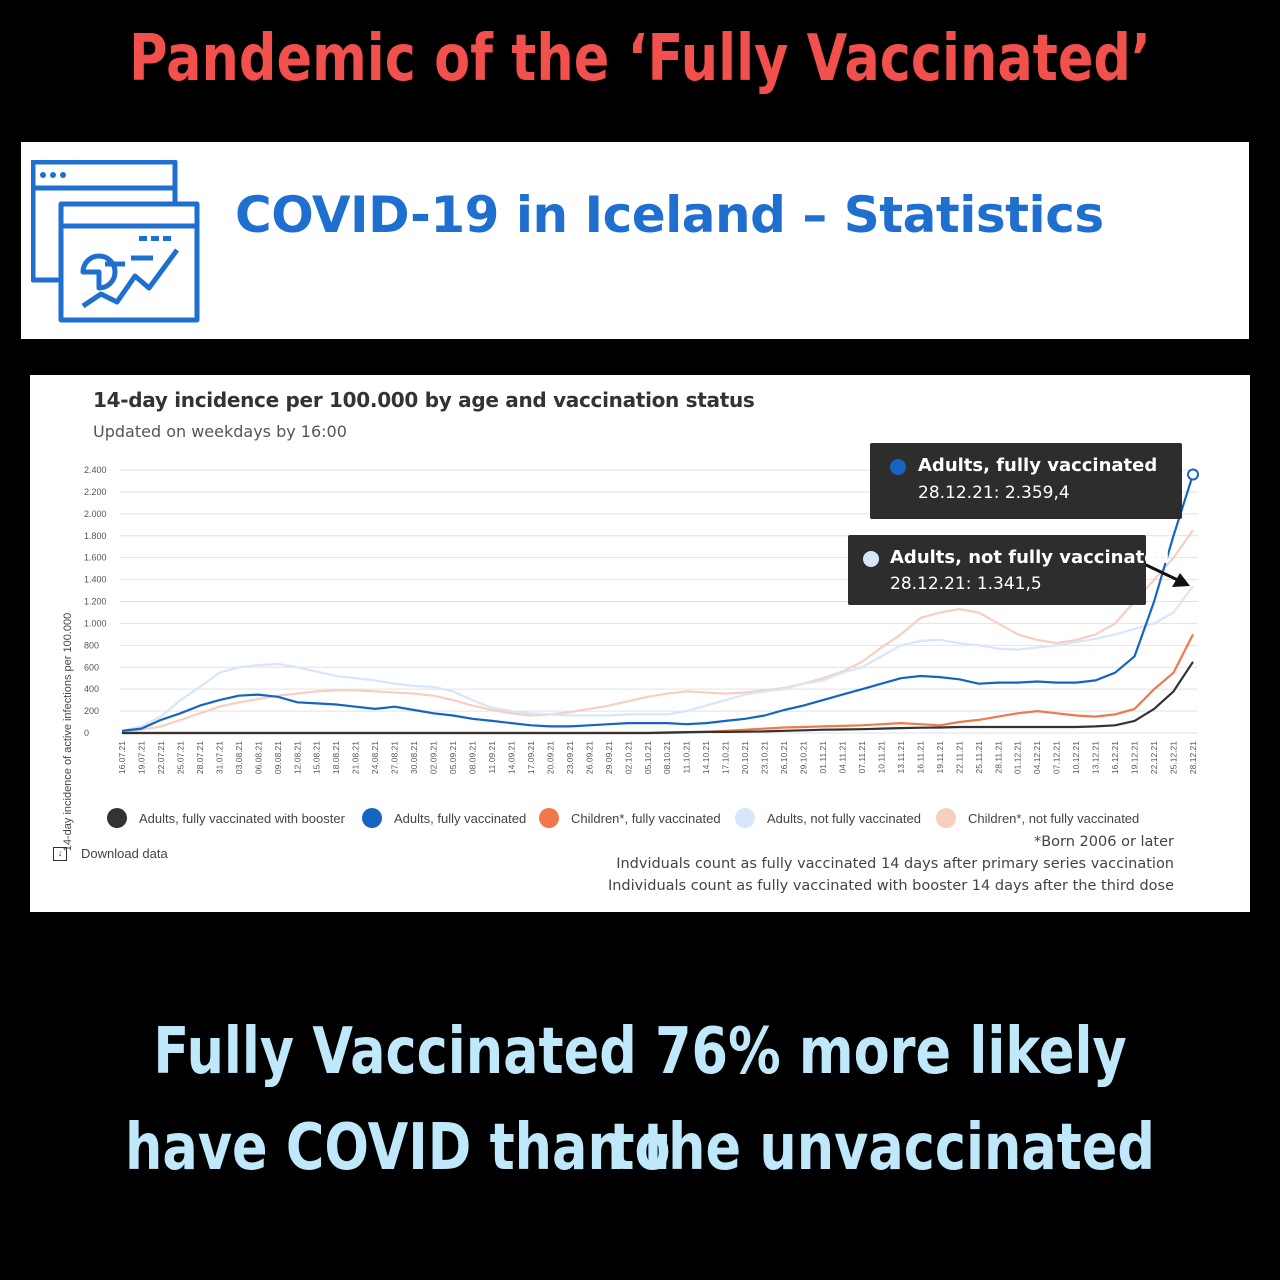 This screenshot has height=1280, width=1280. I want to click on x-tick-label: 13.12.21, so click(1096, 757).